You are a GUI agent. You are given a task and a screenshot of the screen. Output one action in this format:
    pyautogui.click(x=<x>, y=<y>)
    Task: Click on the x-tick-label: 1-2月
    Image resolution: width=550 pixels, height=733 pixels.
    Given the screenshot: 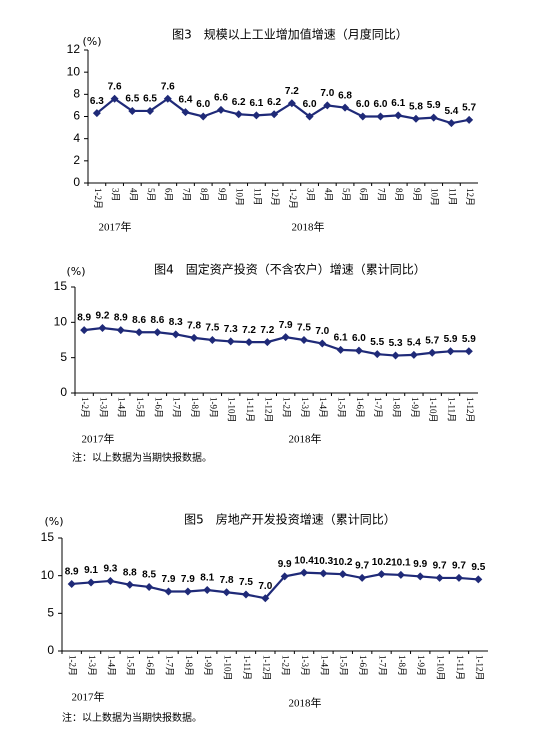 What is the action you would take?
    pyautogui.click(x=286, y=665)
    